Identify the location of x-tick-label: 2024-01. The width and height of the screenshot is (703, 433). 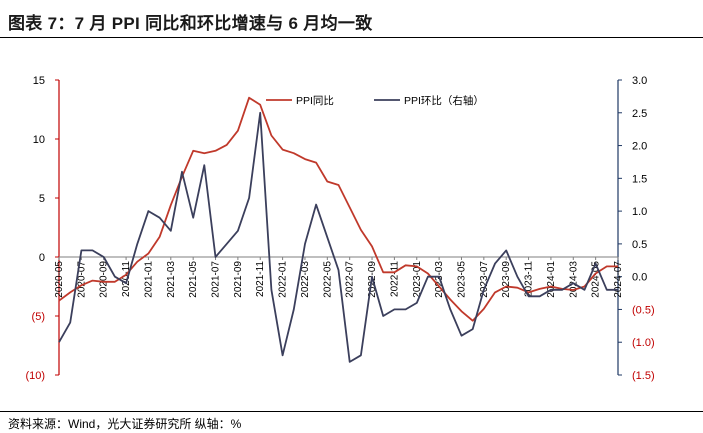
(551, 279).